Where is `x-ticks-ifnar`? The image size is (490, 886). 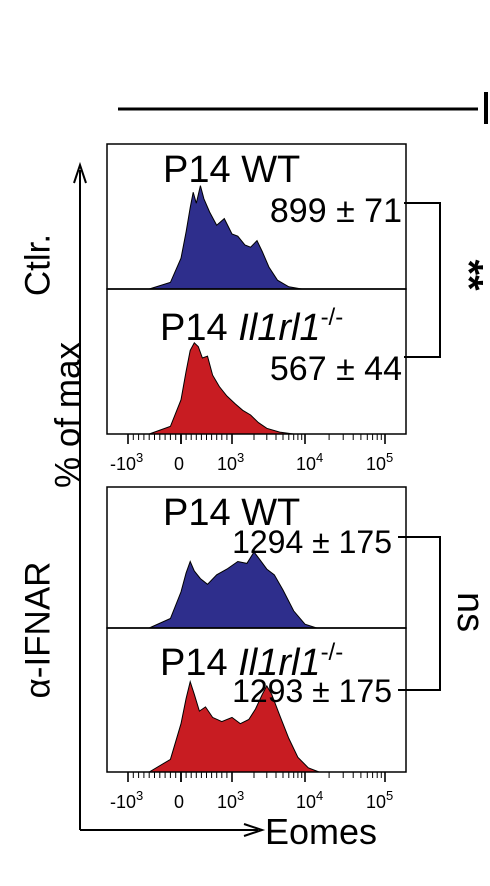 x-ticks-ifnar is located at coordinates (256, 777).